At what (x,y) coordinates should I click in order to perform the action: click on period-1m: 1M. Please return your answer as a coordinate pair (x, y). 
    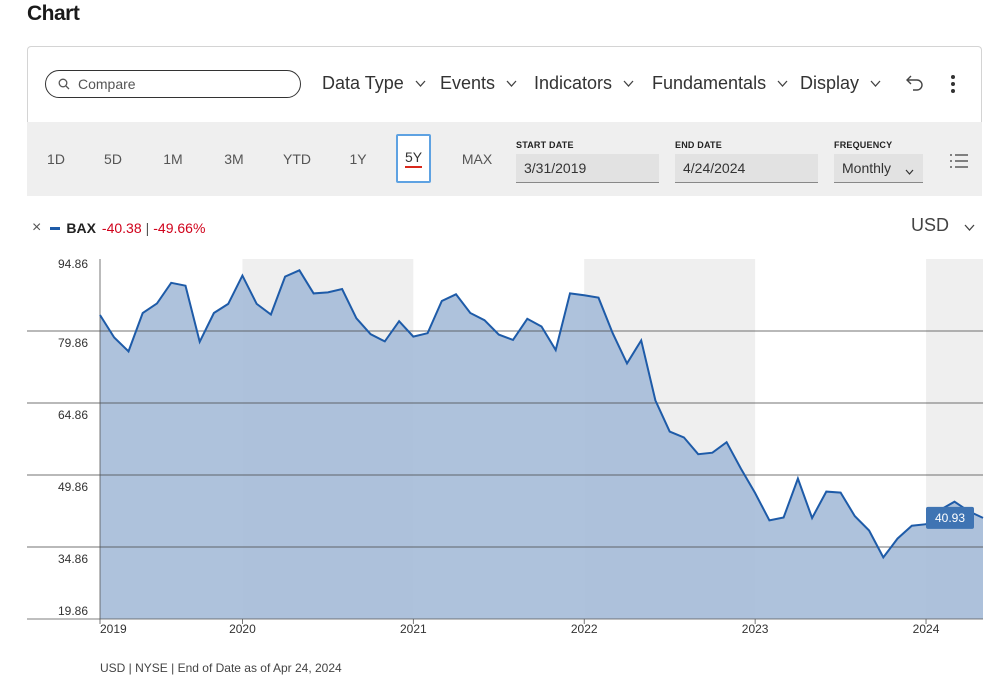
    Looking at the image, I should click on (173, 159).